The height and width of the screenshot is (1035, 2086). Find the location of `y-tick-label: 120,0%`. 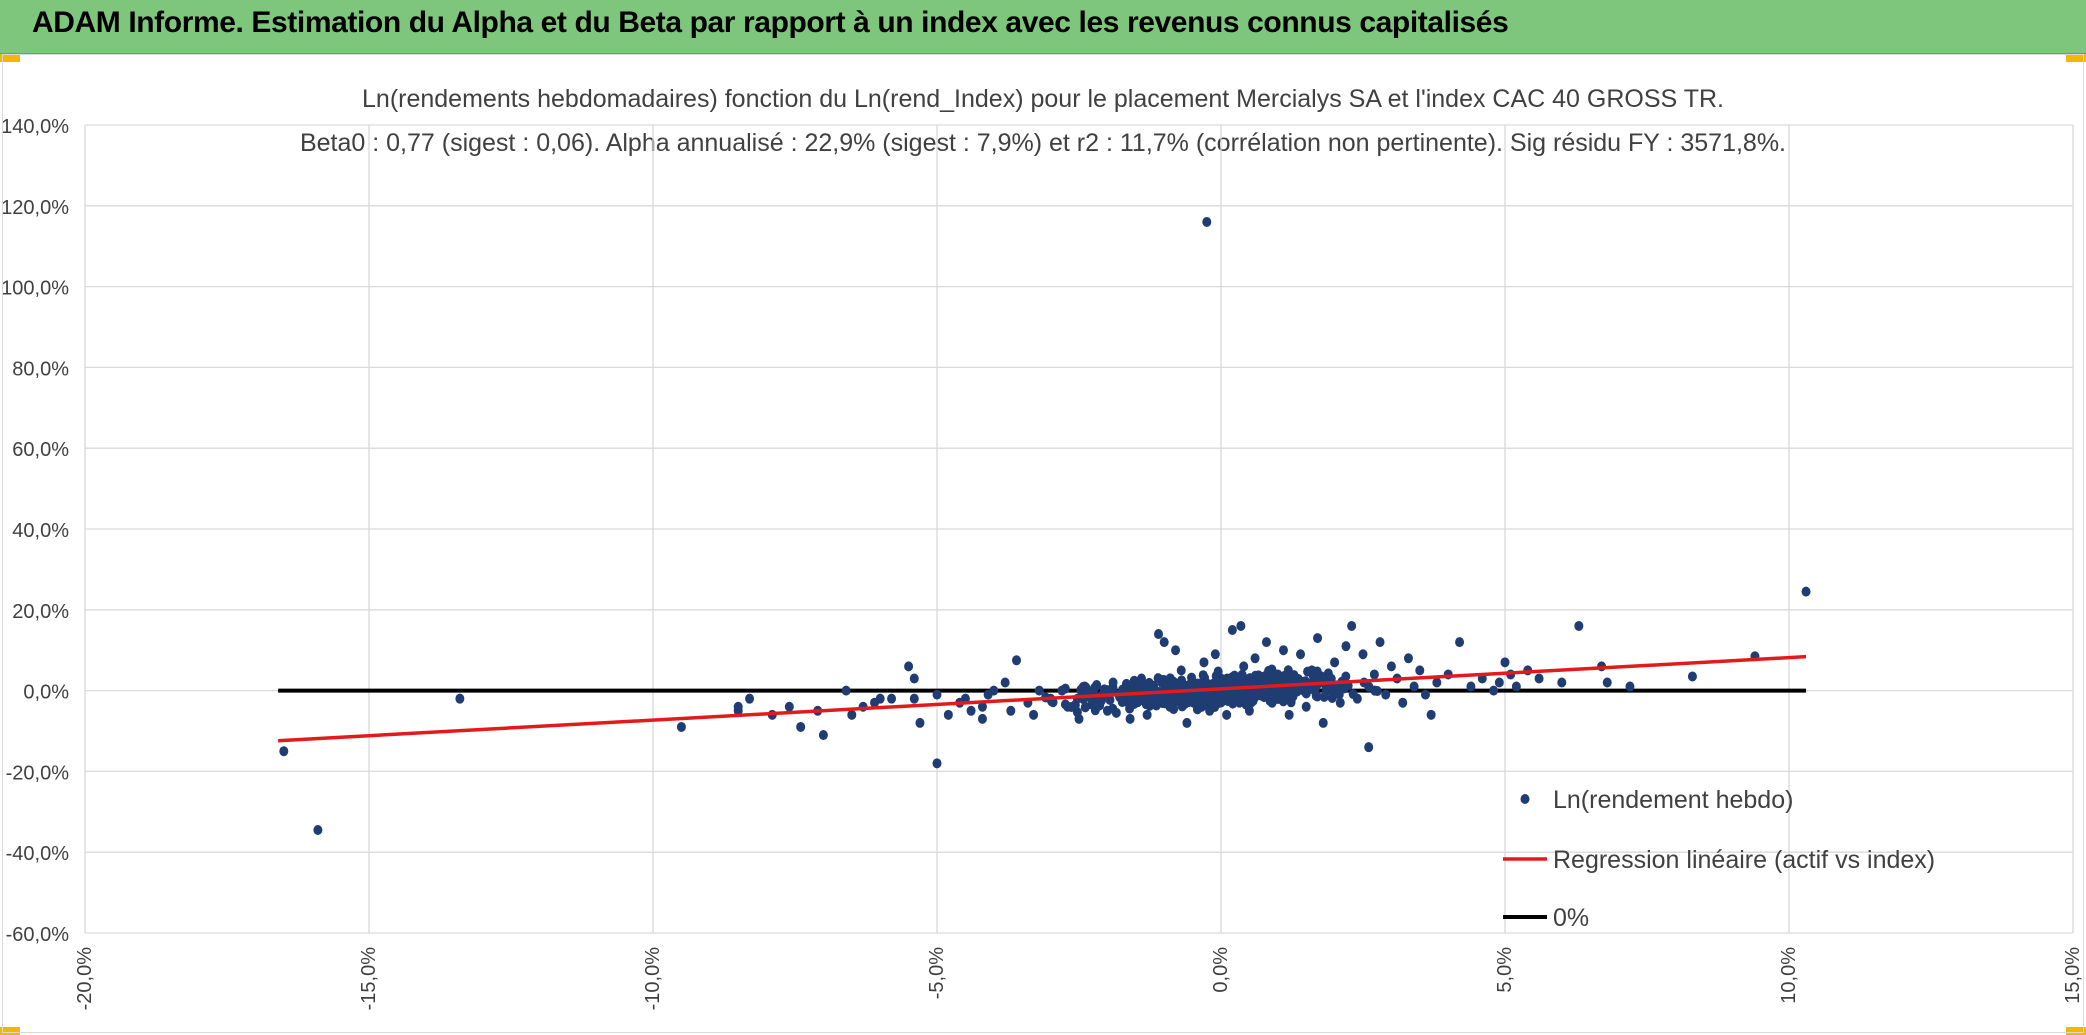

y-tick-label: 120,0% is located at coordinates (36, 208).